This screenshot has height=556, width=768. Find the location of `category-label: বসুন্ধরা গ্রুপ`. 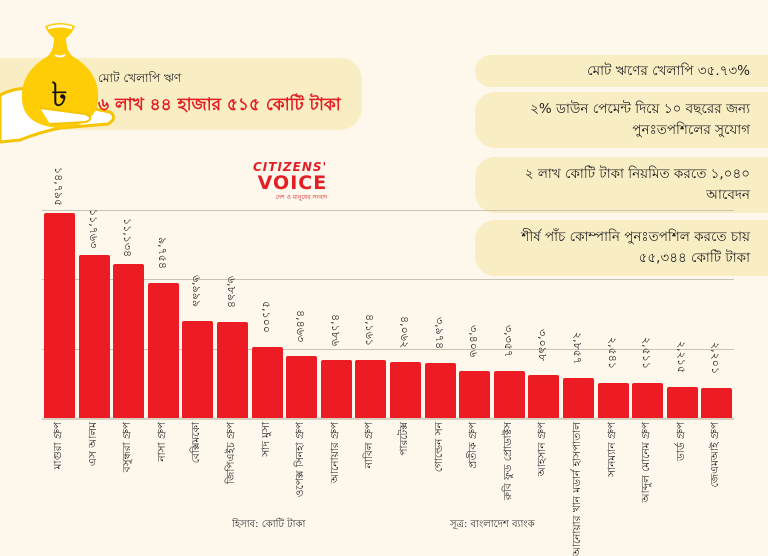

category-label: বসুন্ধরা গ্রুপ is located at coordinates (127, 447).